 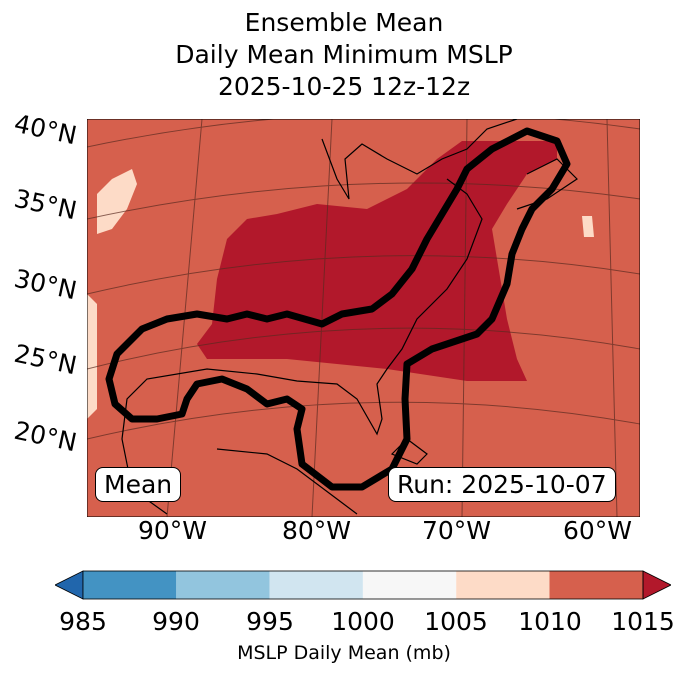 I want to click on colorbar-tick: 985, so click(x=83, y=621).